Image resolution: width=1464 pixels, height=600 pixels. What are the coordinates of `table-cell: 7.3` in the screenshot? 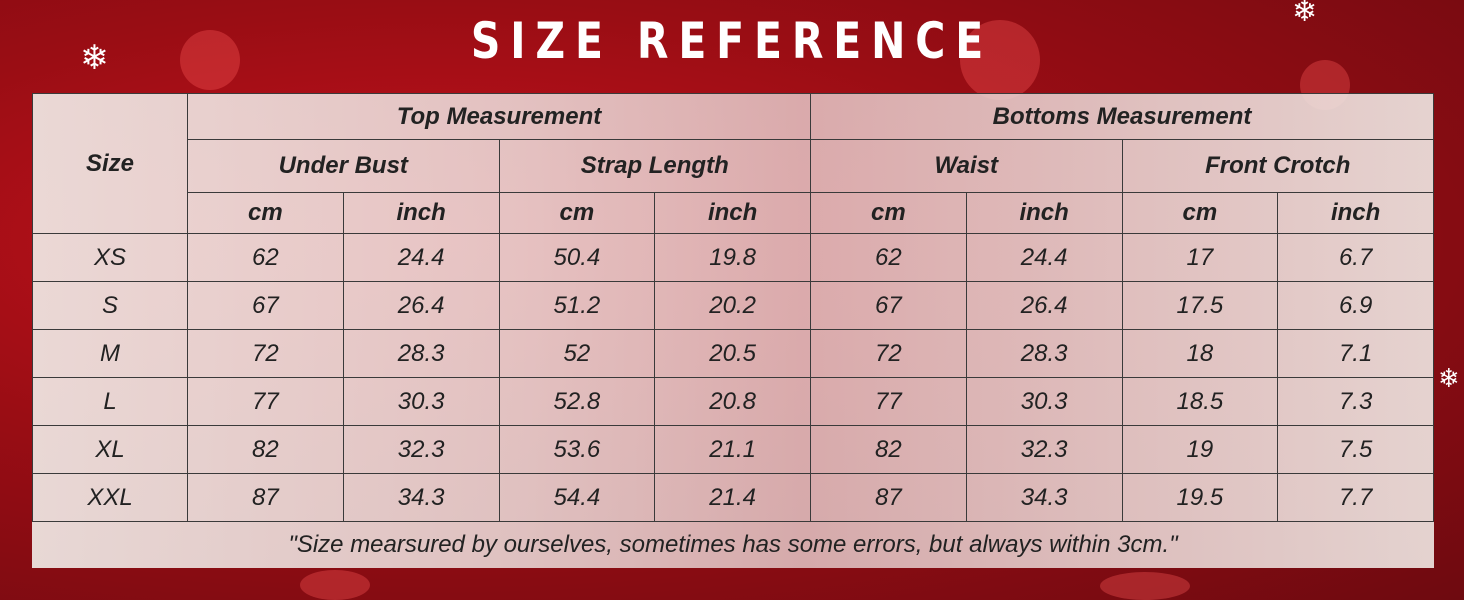 It's located at (1355, 401).